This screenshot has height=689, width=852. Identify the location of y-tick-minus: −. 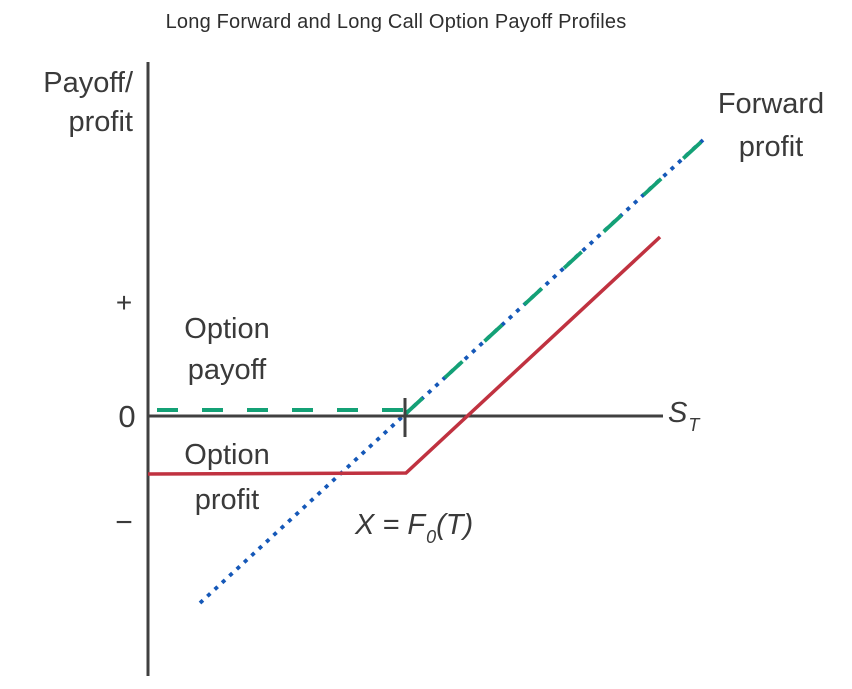
(124, 522).